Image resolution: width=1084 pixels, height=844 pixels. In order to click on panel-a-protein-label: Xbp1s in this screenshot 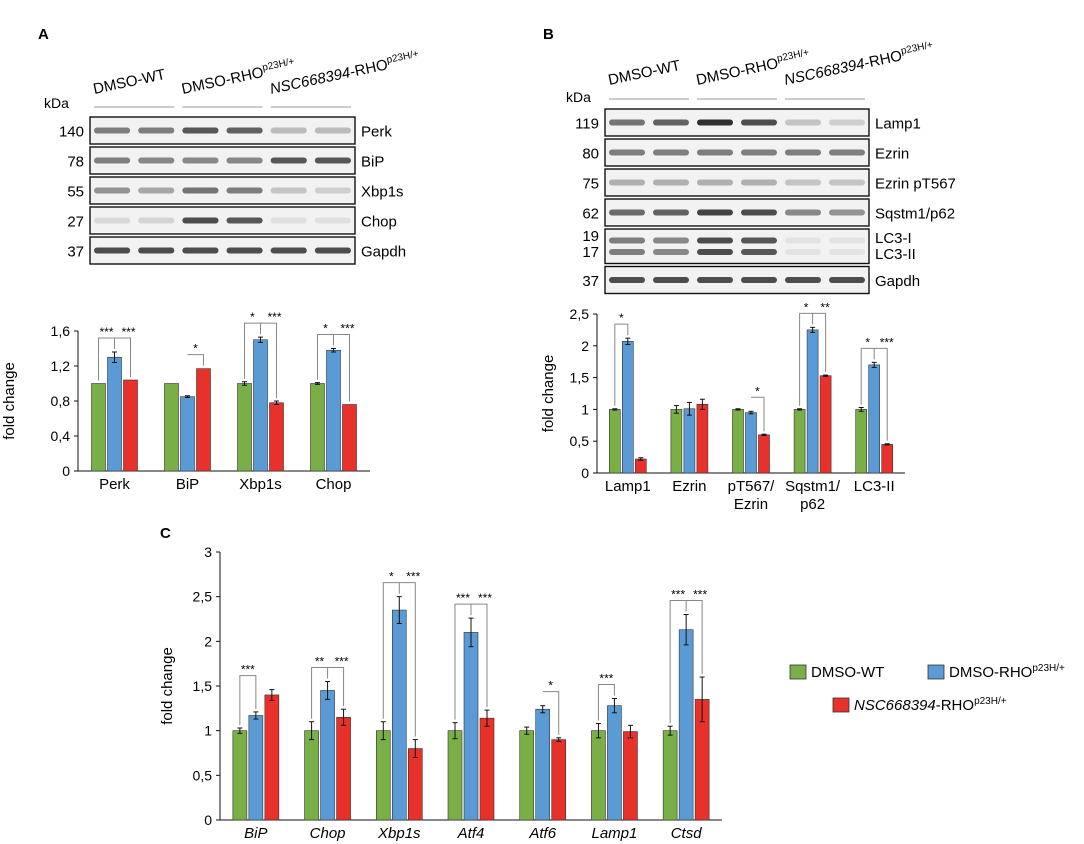, I will do `click(382, 192)`.